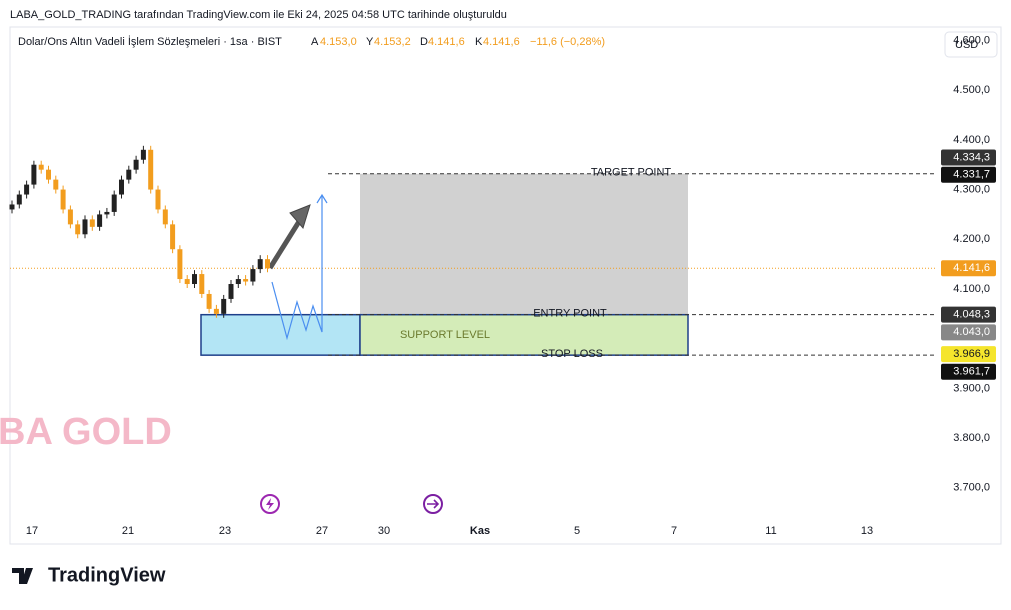 The image size is (1011, 610). What do you see at coordinates (867, 531) in the screenshot?
I see `x-tick-label: 13` at bounding box center [867, 531].